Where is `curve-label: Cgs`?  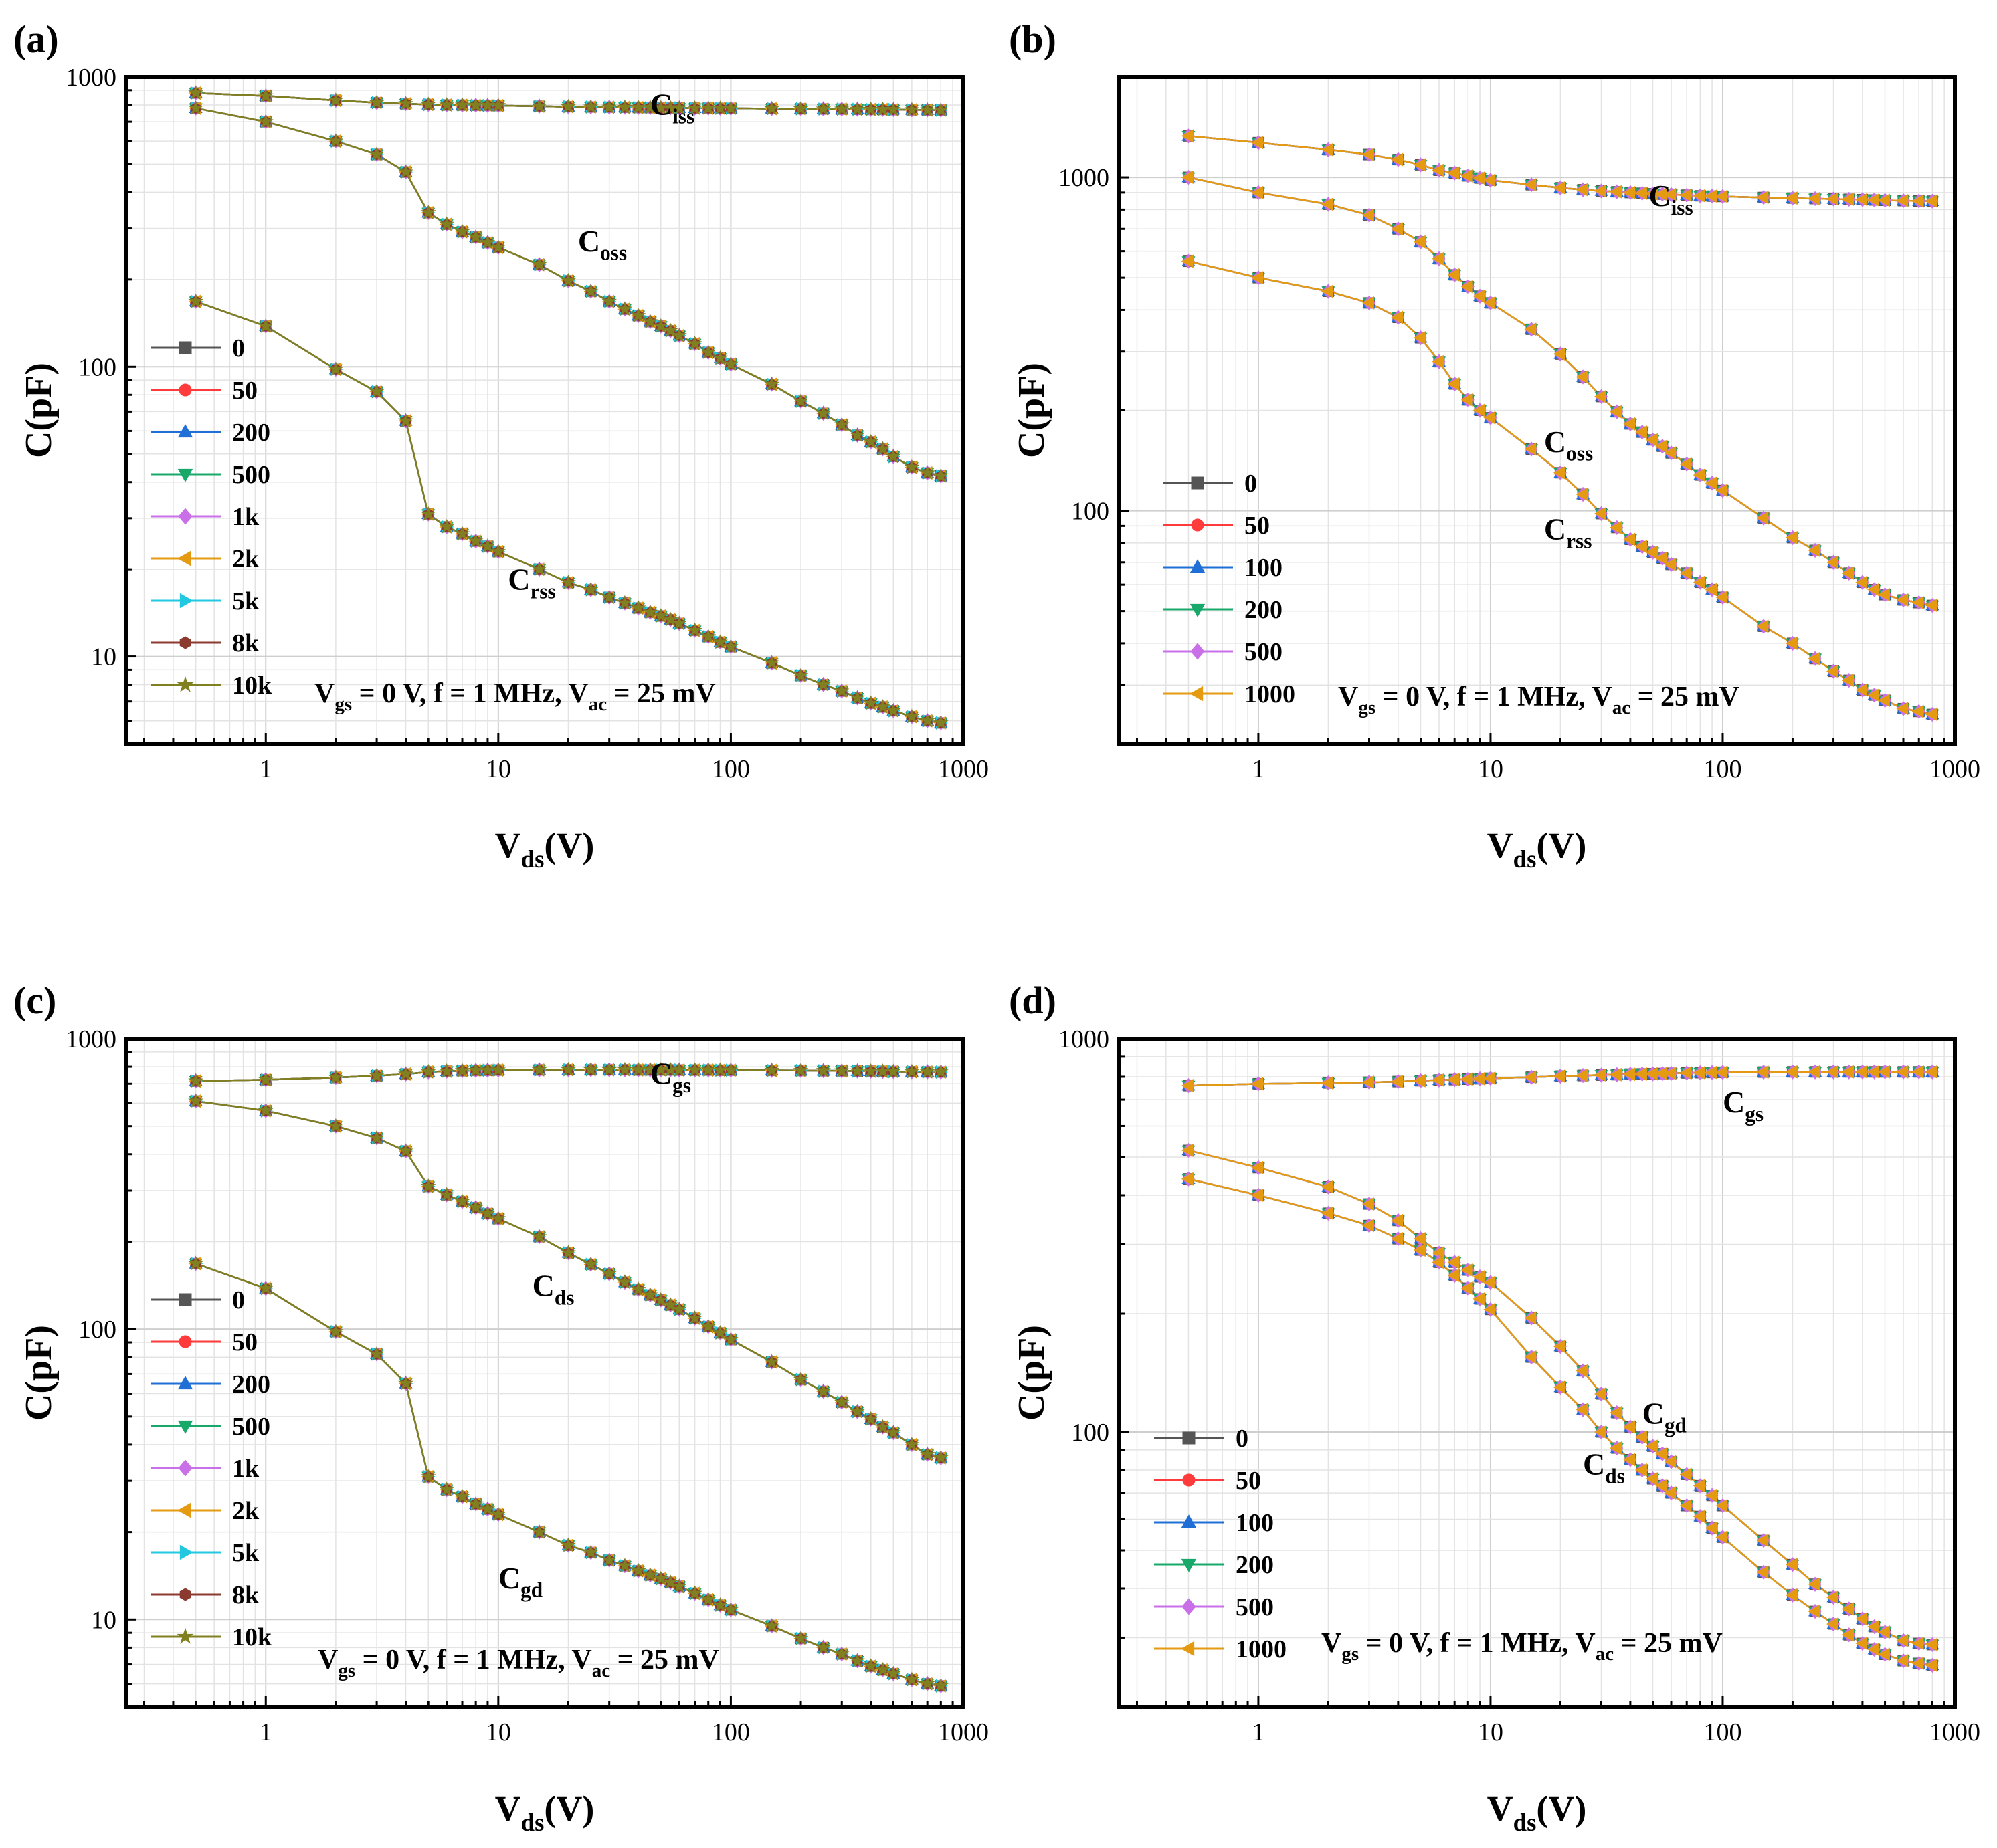 curve-label: Cgs is located at coordinates (671, 1076).